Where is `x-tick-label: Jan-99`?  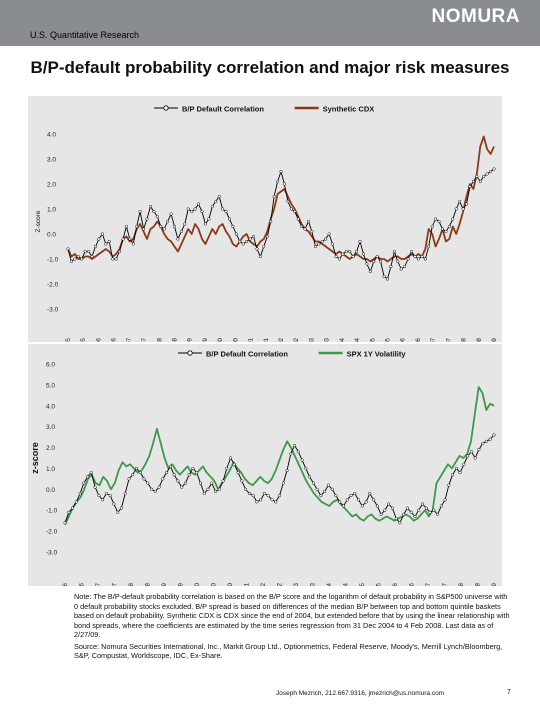
x-tick-label: Jan-99 is located at coordinates (164, 584).